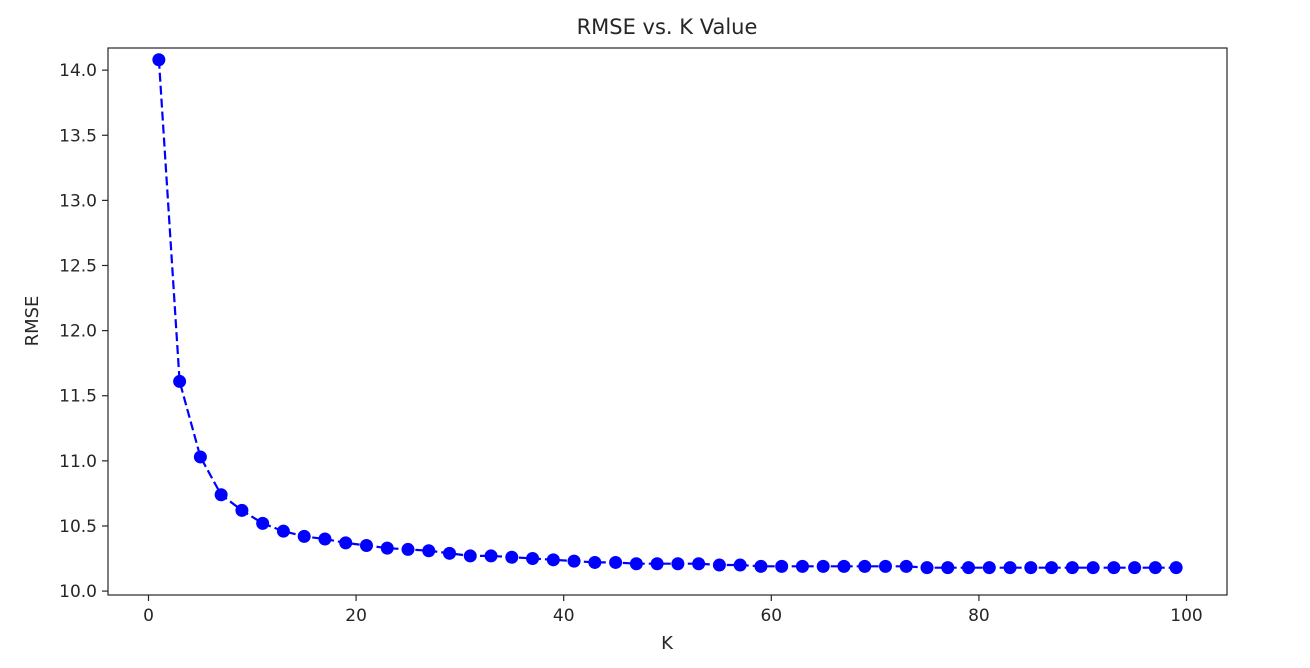 This screenshot has width=1310, height=668. What do you see at coordinates (667, 643) in the screenshot?
I see `x-axis-label: K` at bounding box center [667, 643].